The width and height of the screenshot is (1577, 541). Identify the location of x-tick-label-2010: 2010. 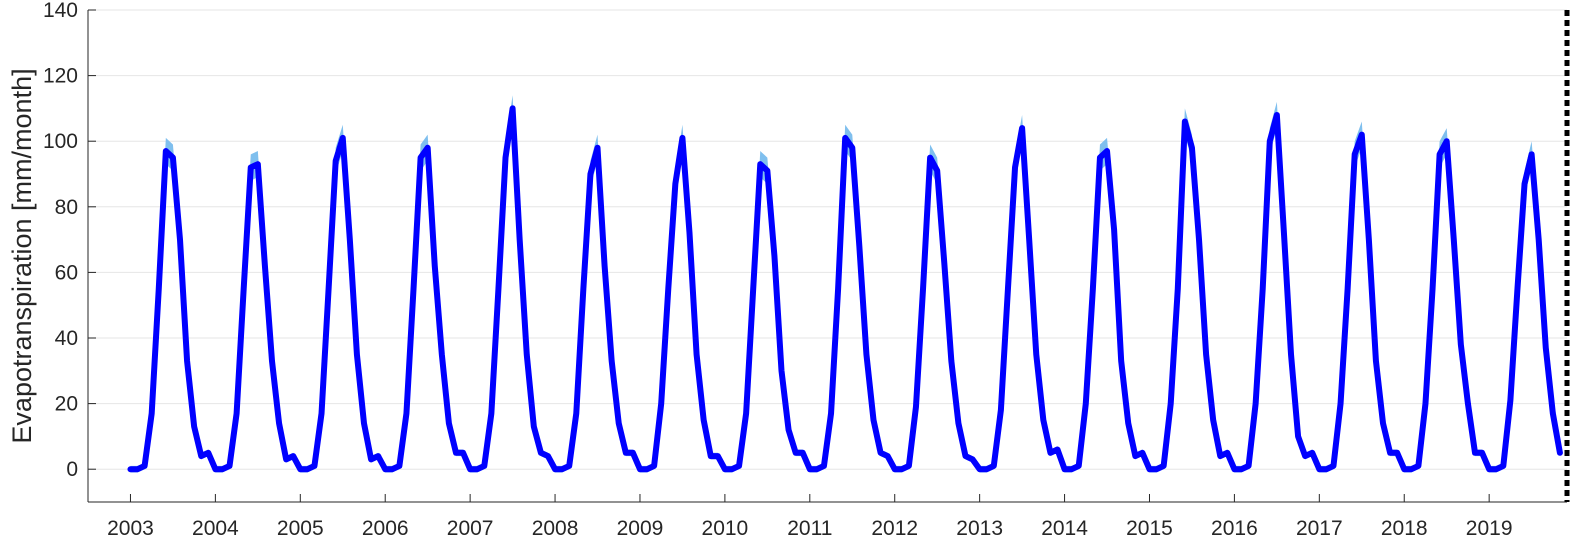
(725, 528).